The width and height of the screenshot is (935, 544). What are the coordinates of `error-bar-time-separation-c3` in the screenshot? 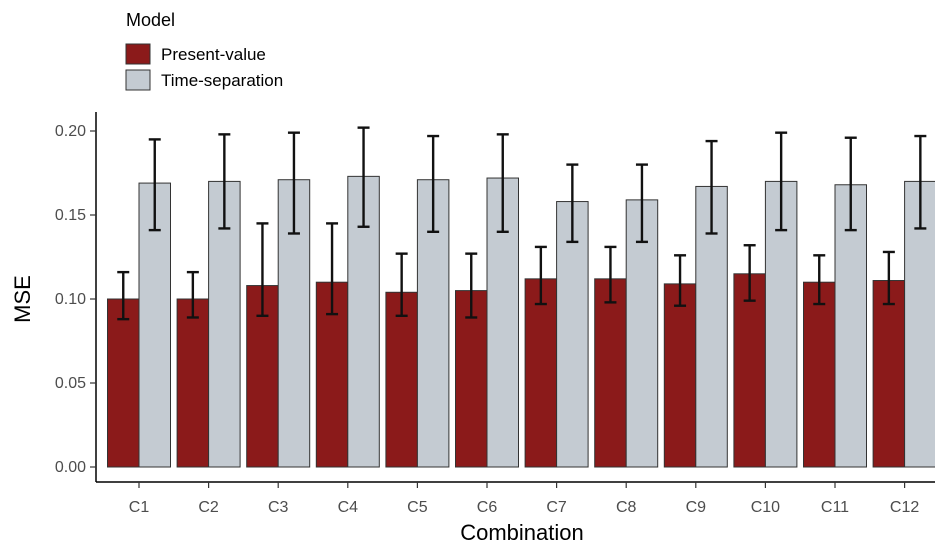 It's located at (293, 183).